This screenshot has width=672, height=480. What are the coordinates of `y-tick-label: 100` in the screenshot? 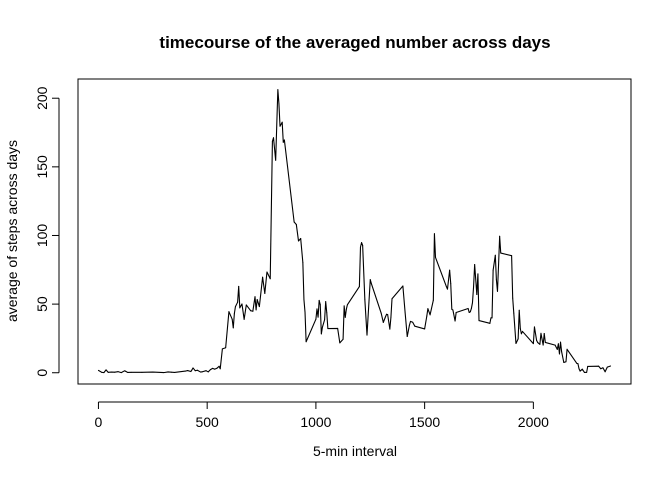 It's located at (42, 236).